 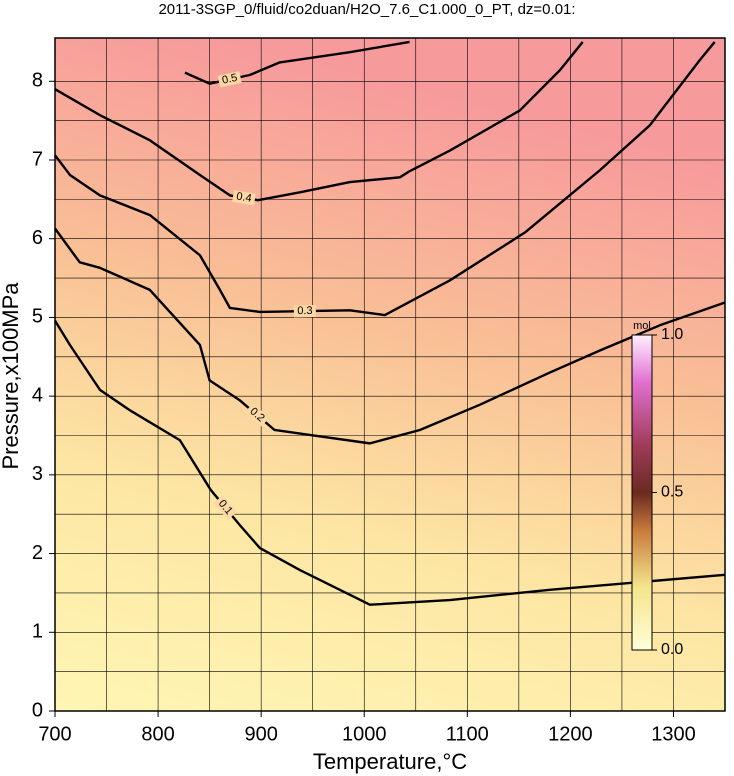 I want to click on x-tick-label: 1000, so click(x=364, y=734).